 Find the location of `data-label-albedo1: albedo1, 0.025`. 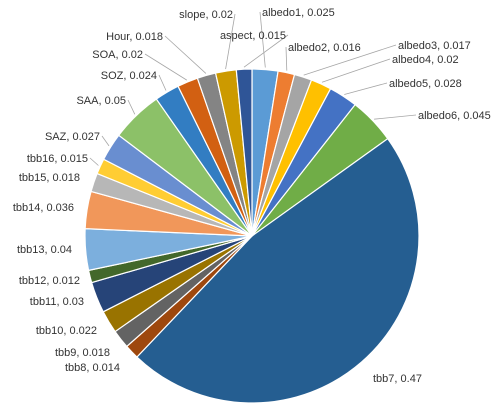

data-label-albedo1: albedo1, 0.025 is located at coordinates (298, 13).